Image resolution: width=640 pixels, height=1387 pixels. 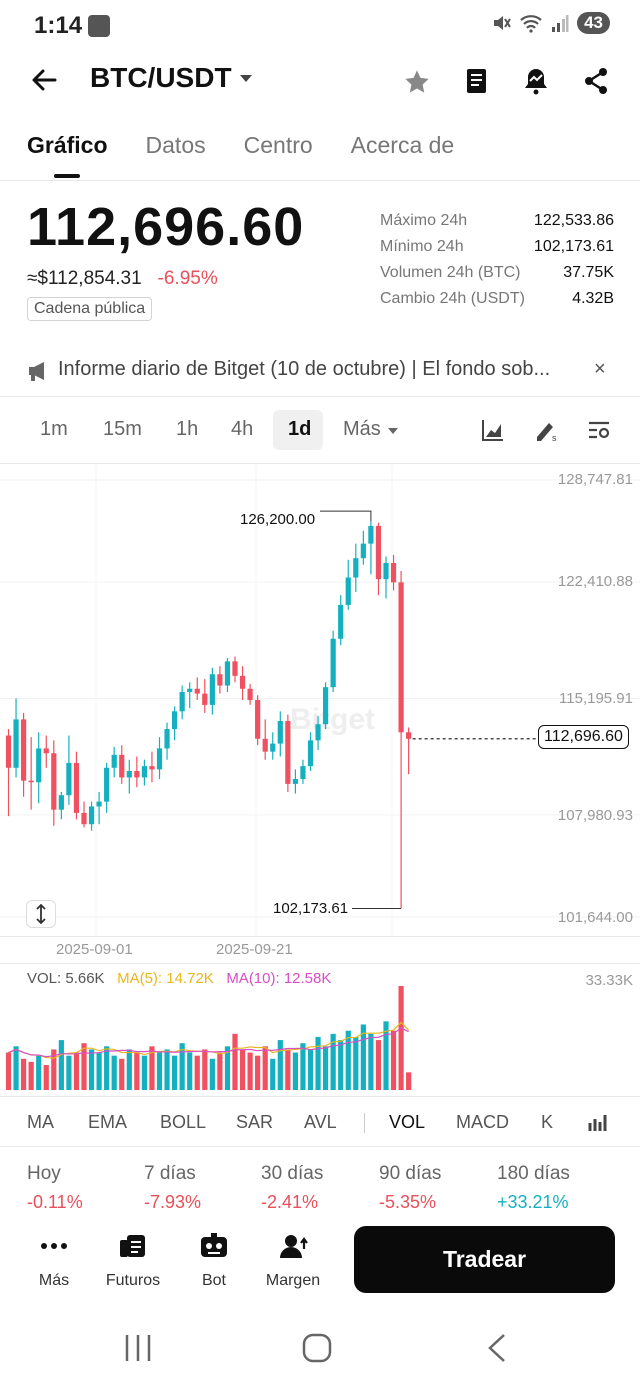 I want to click on action-margin-label: Margen, so click(x=293, y=1280).